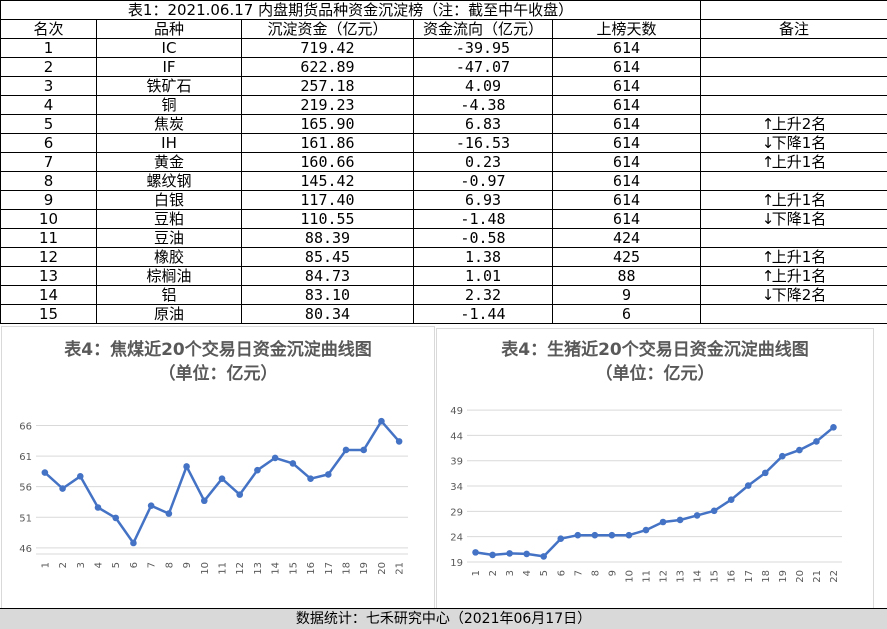 The image size is (887, 629). What do you see at coordinates (483, 257) in the screenshot?
I see `cell-flow: 1.38` at bounding box center [483, 257].